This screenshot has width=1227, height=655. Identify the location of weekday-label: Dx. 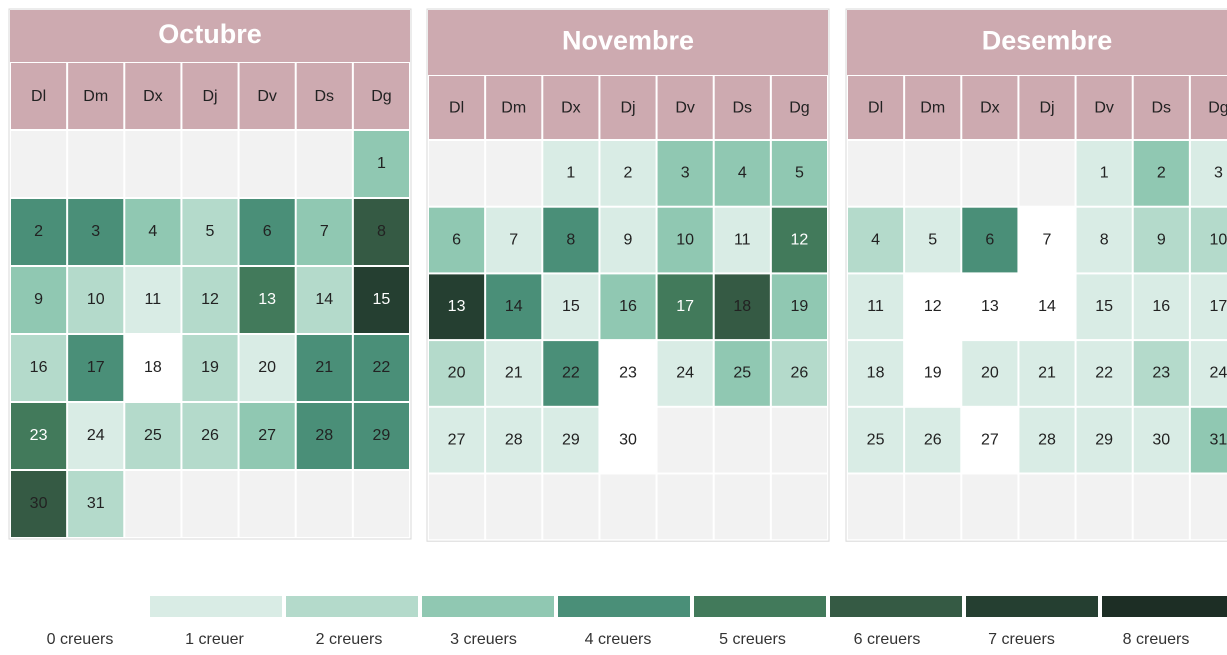
(990, 108).